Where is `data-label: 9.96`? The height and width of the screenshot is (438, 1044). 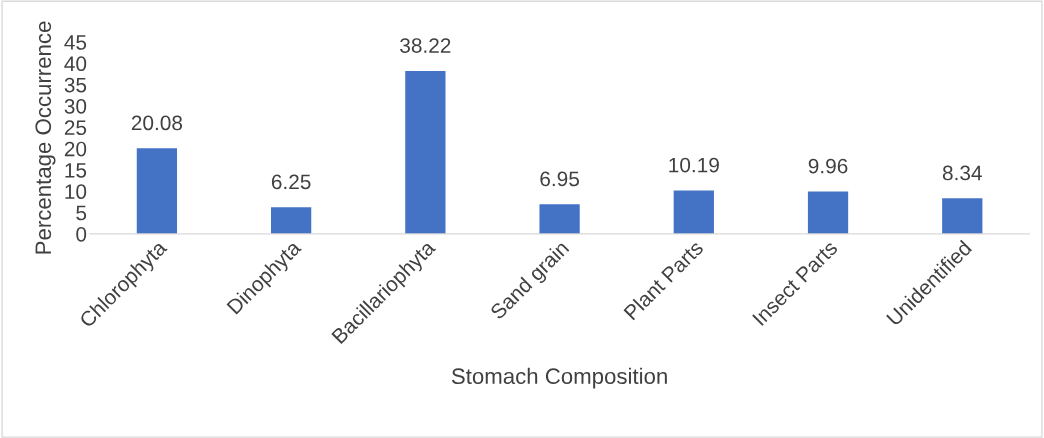 data-label: 9.96 is located at coordinates (828, 166).